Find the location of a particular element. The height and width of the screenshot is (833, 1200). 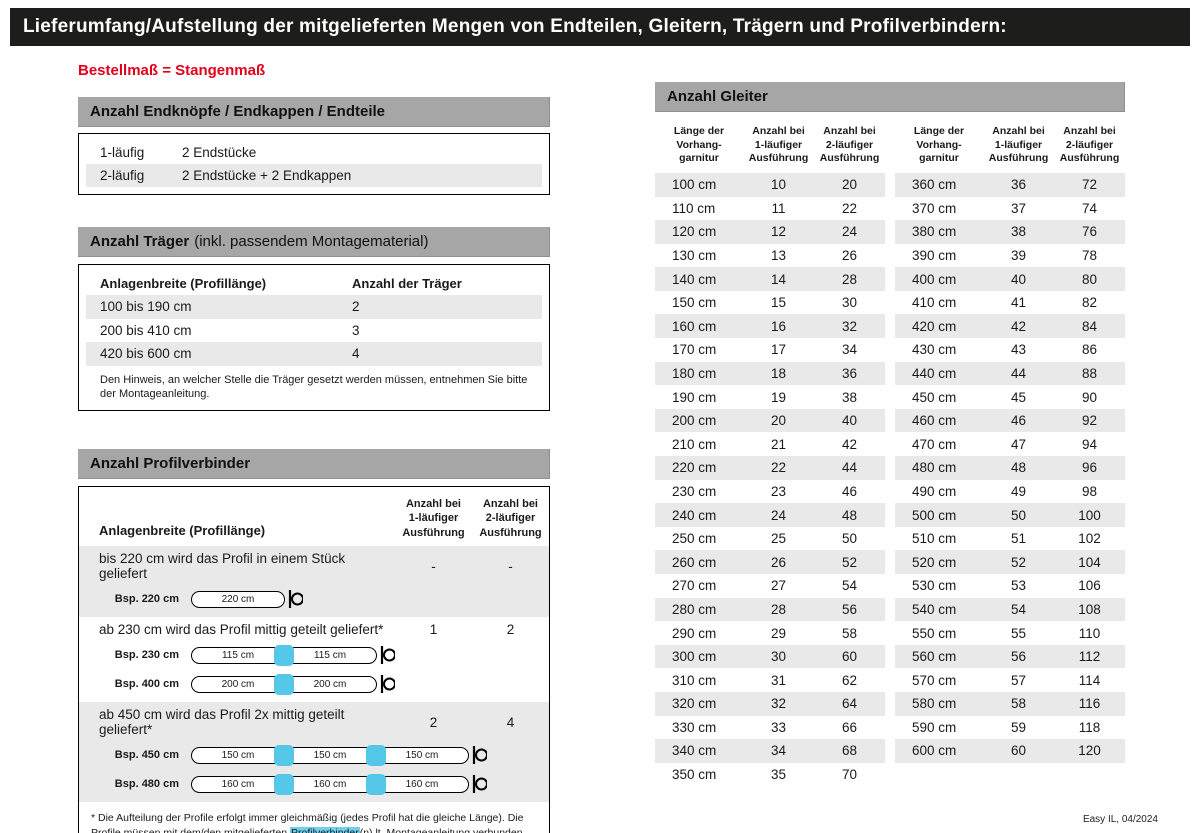

gleiter-row: 250 cm 25 50 is located at coordinates (770, 539).